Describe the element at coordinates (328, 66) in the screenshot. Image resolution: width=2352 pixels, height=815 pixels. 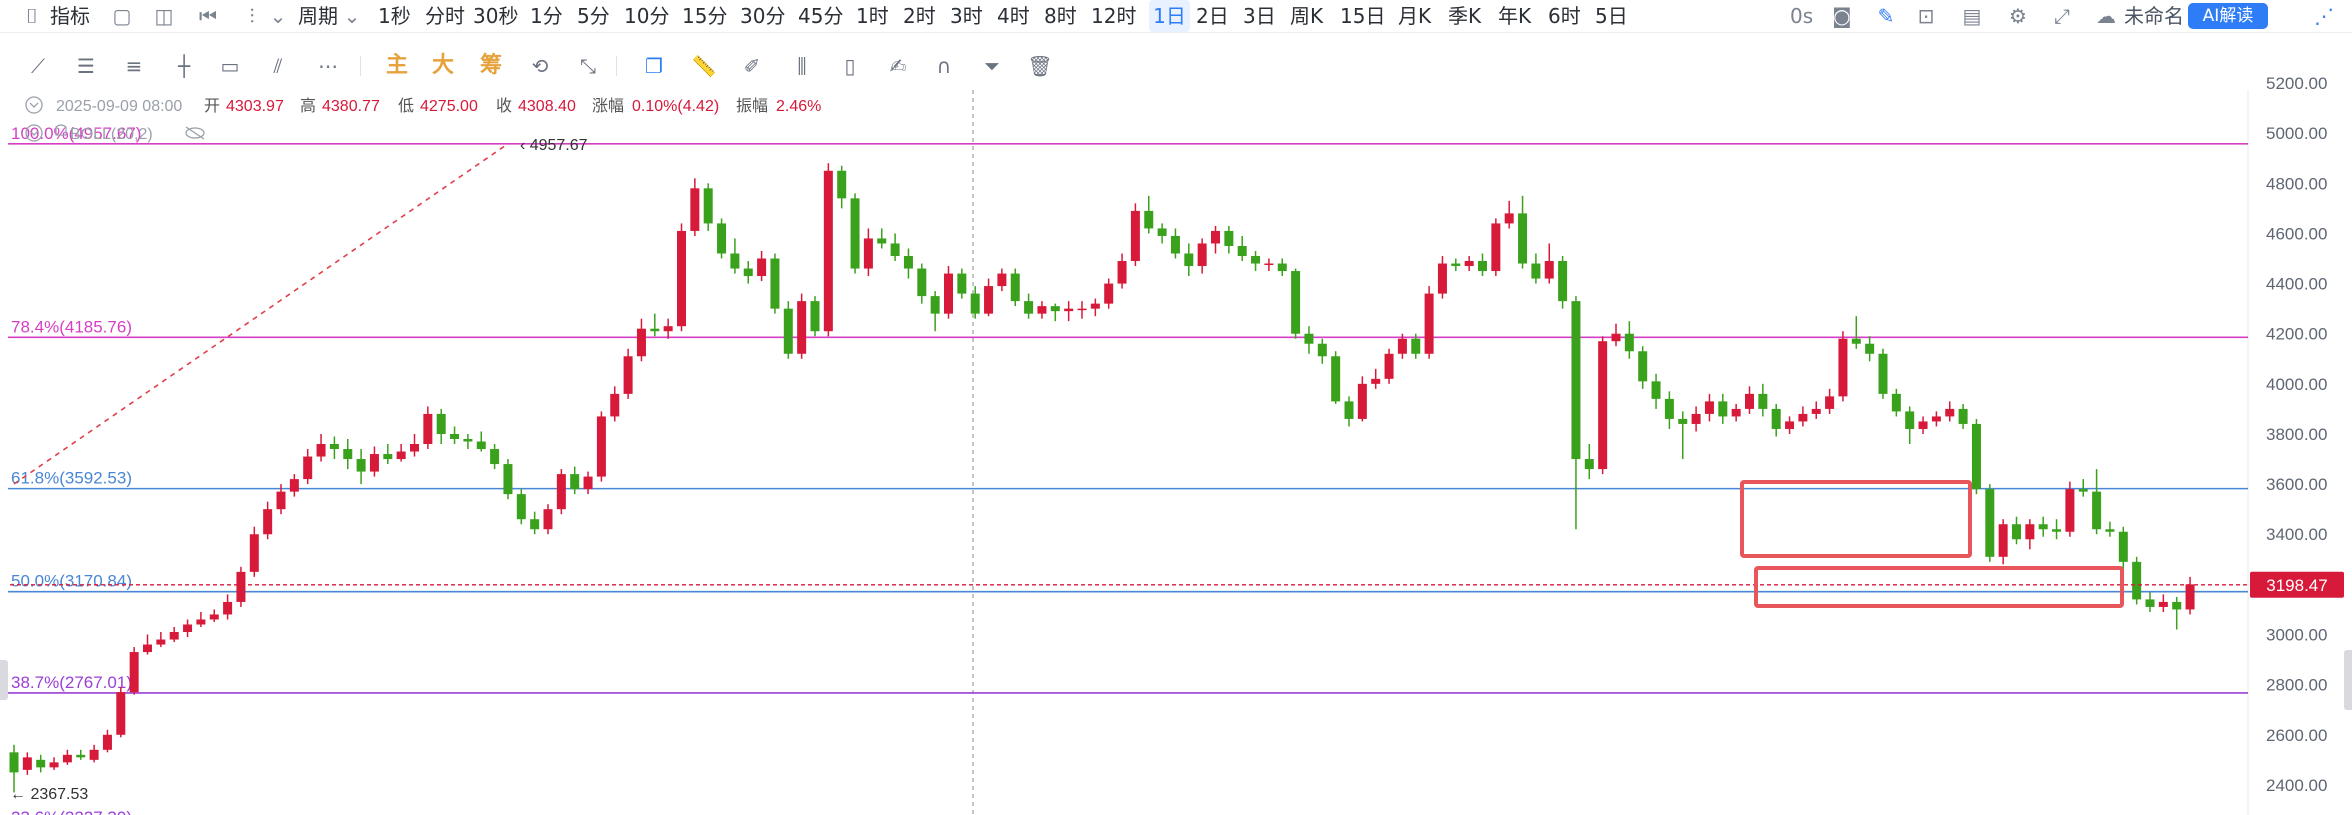
I see `more-icon: ⋯` at that location.